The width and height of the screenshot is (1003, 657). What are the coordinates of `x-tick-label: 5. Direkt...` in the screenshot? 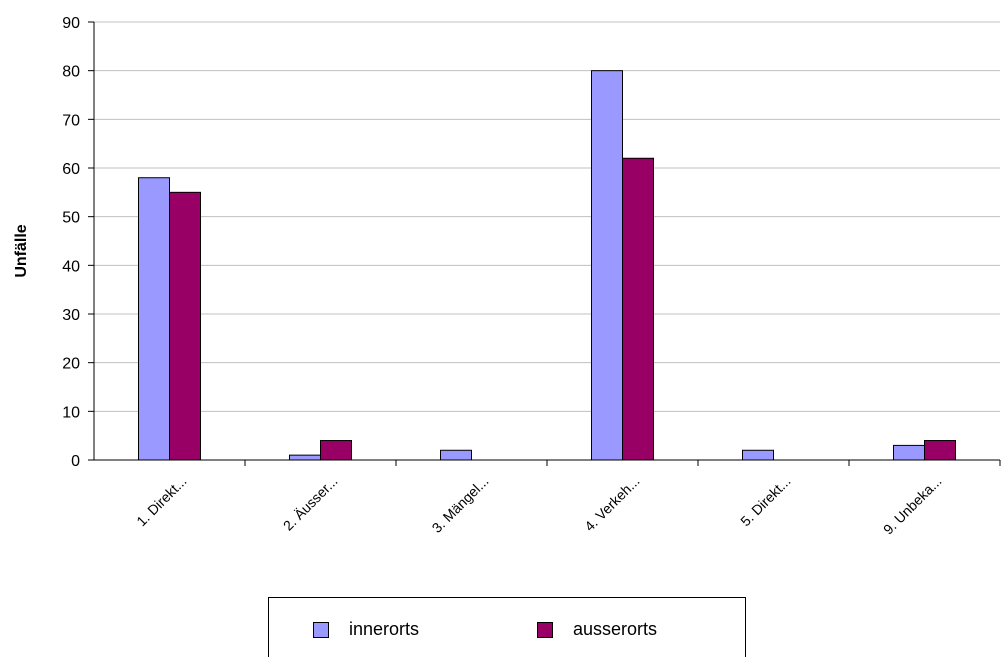 It's located at (765, 501).